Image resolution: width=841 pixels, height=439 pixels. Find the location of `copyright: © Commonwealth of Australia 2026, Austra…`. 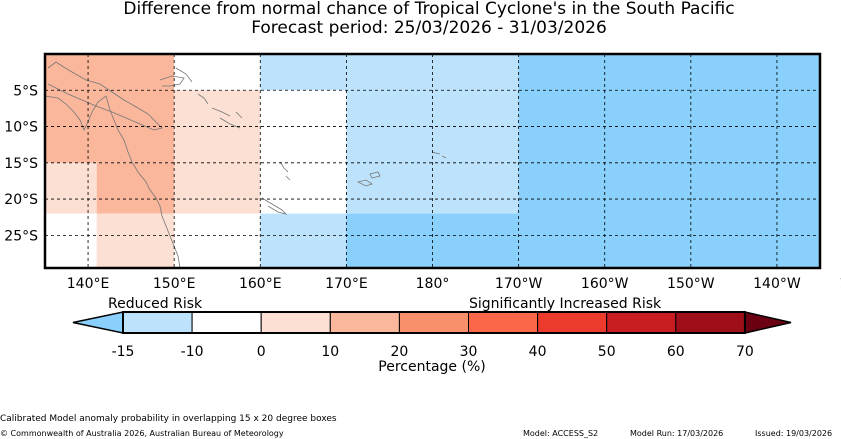

copyright: © Commonwealth of Australia 2026, Austra… is located at coordinates (142, 433).